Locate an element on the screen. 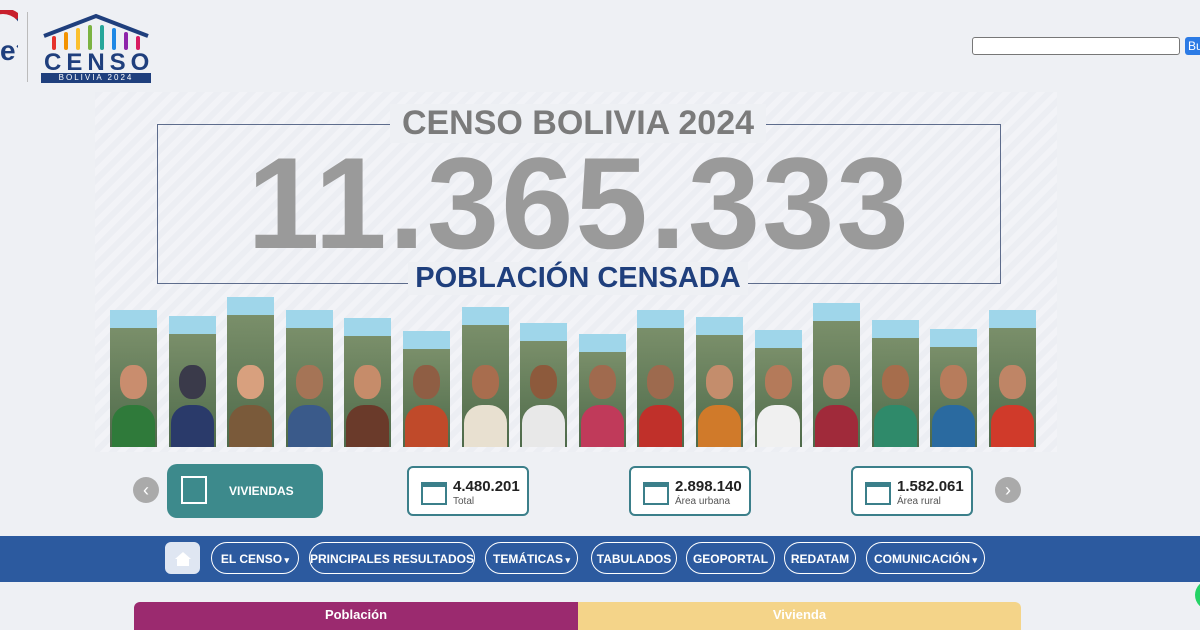  nav-label: GEOPORTAL is located at coordinates (730, 559).